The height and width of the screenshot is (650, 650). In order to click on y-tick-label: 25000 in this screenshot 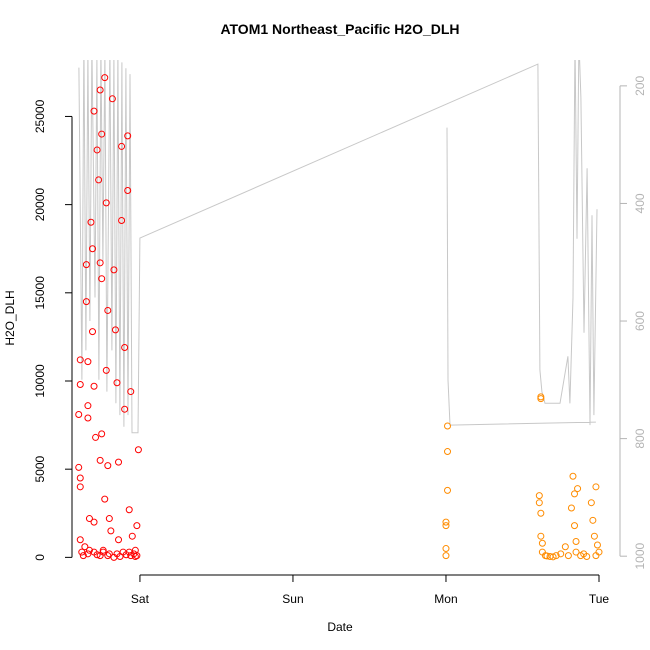, I will do `click(40, 116)`.